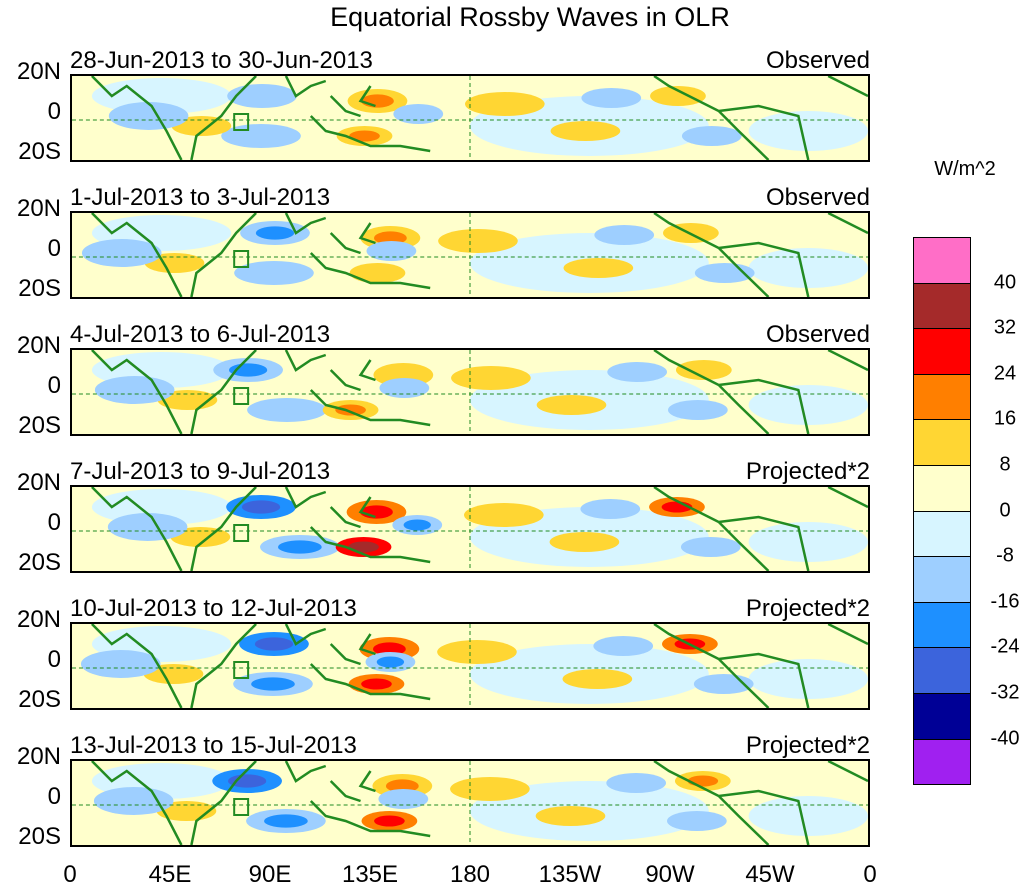  I want to click on legend-tick-label: 24, so click(1005, 373).